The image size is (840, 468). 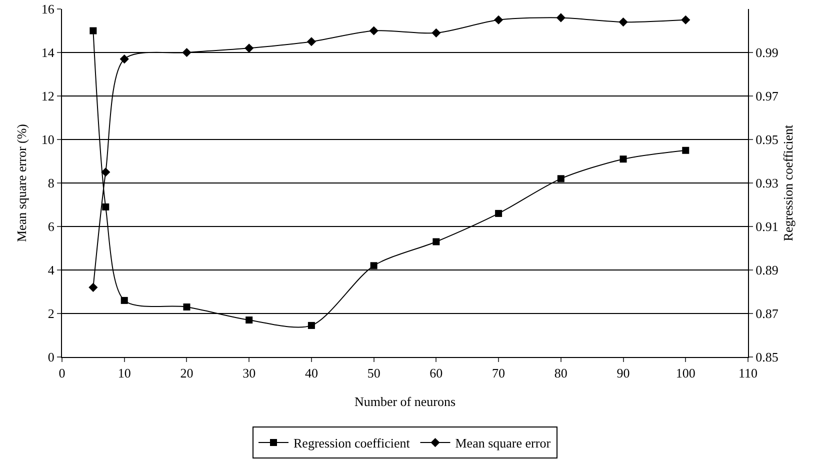 What do you see at coordinates (352, 443) in the screenshot?
I see `legend-label: Regression coefficient` at bounding box center [352, 443].